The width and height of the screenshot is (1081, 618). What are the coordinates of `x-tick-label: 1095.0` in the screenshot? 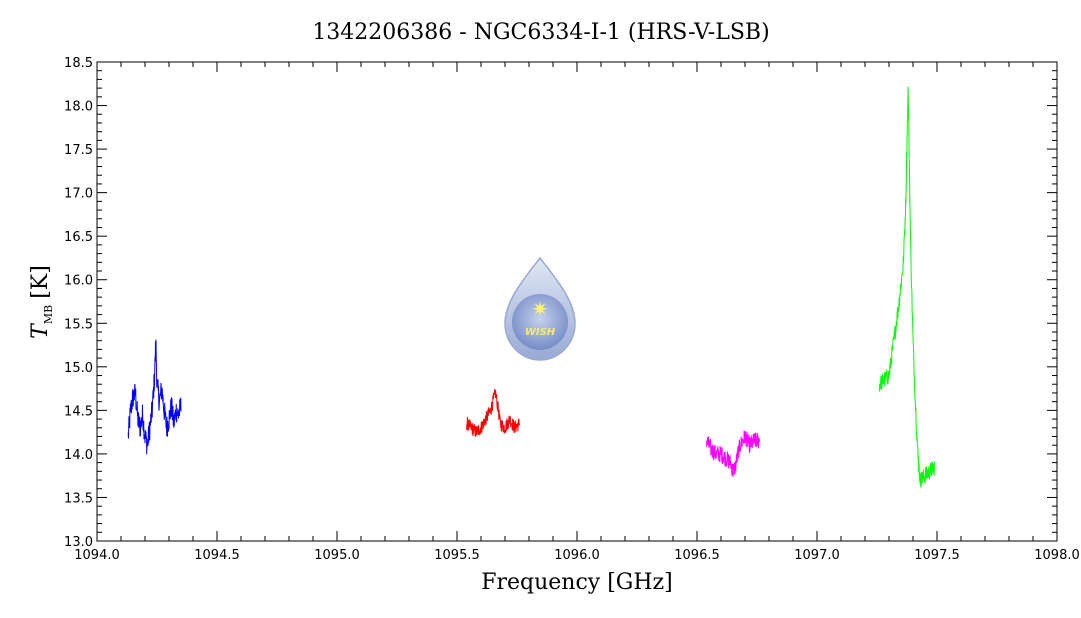 It's located at (337, 555).